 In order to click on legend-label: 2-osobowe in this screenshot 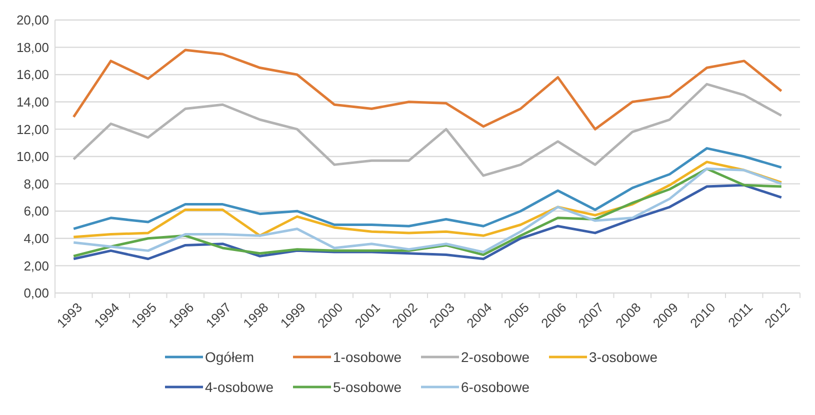, I will do `click(495, 356)`.